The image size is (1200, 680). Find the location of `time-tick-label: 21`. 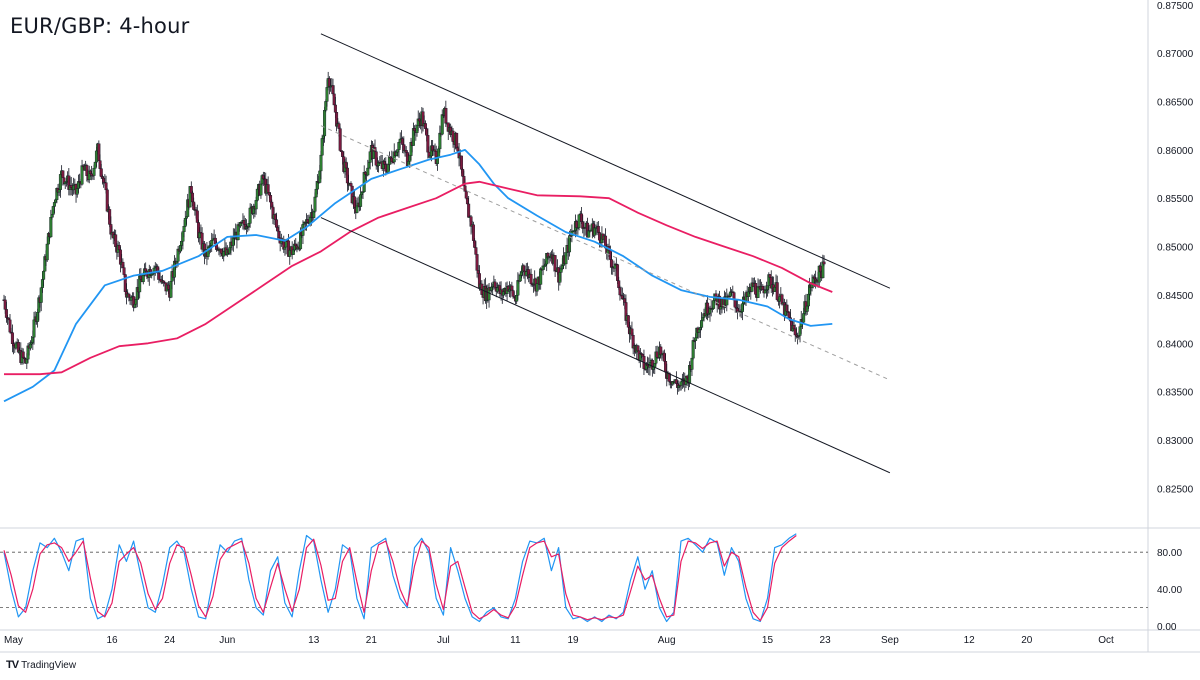

time-tick-label: 21 is located at coordinates (372, 640).